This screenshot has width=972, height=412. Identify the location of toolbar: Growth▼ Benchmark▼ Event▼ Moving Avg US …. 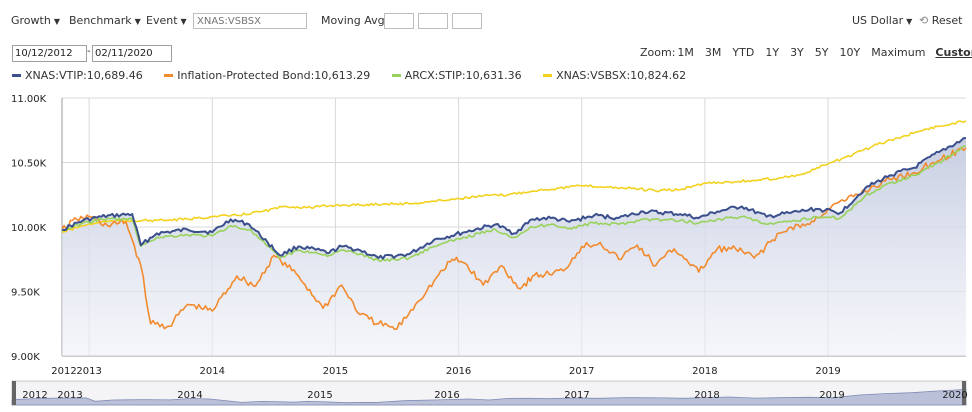
(486, 22).